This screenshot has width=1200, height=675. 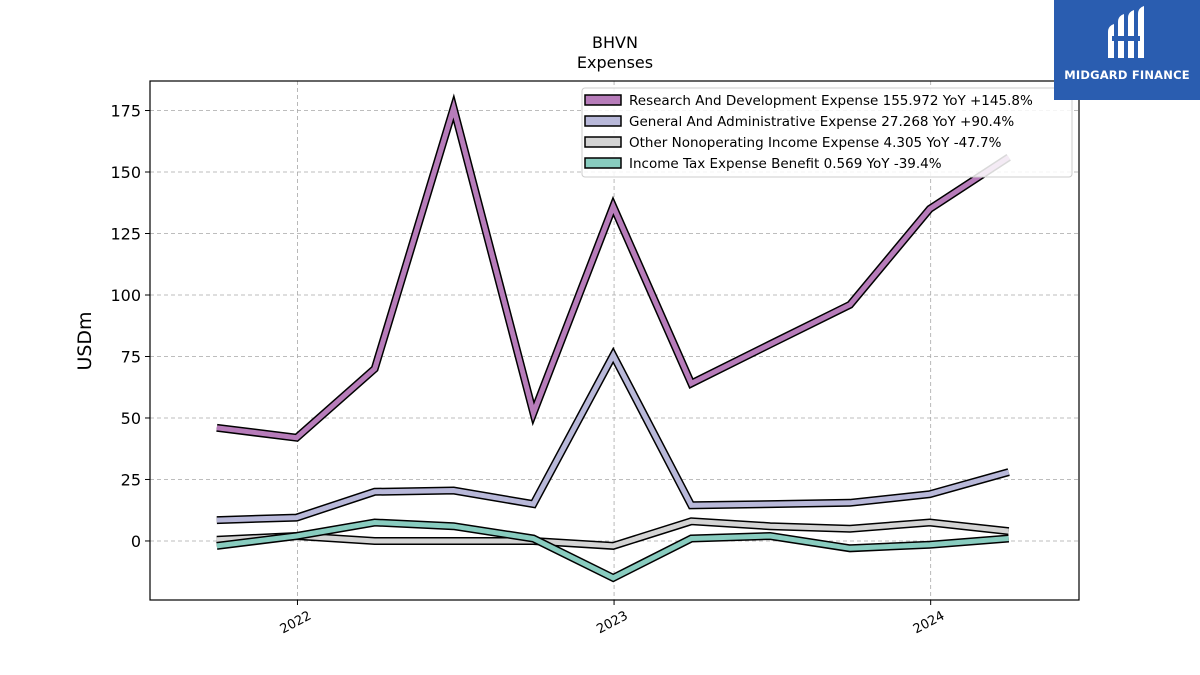 I want to click on y-tick-label: 125, so click(x=125, y=234).